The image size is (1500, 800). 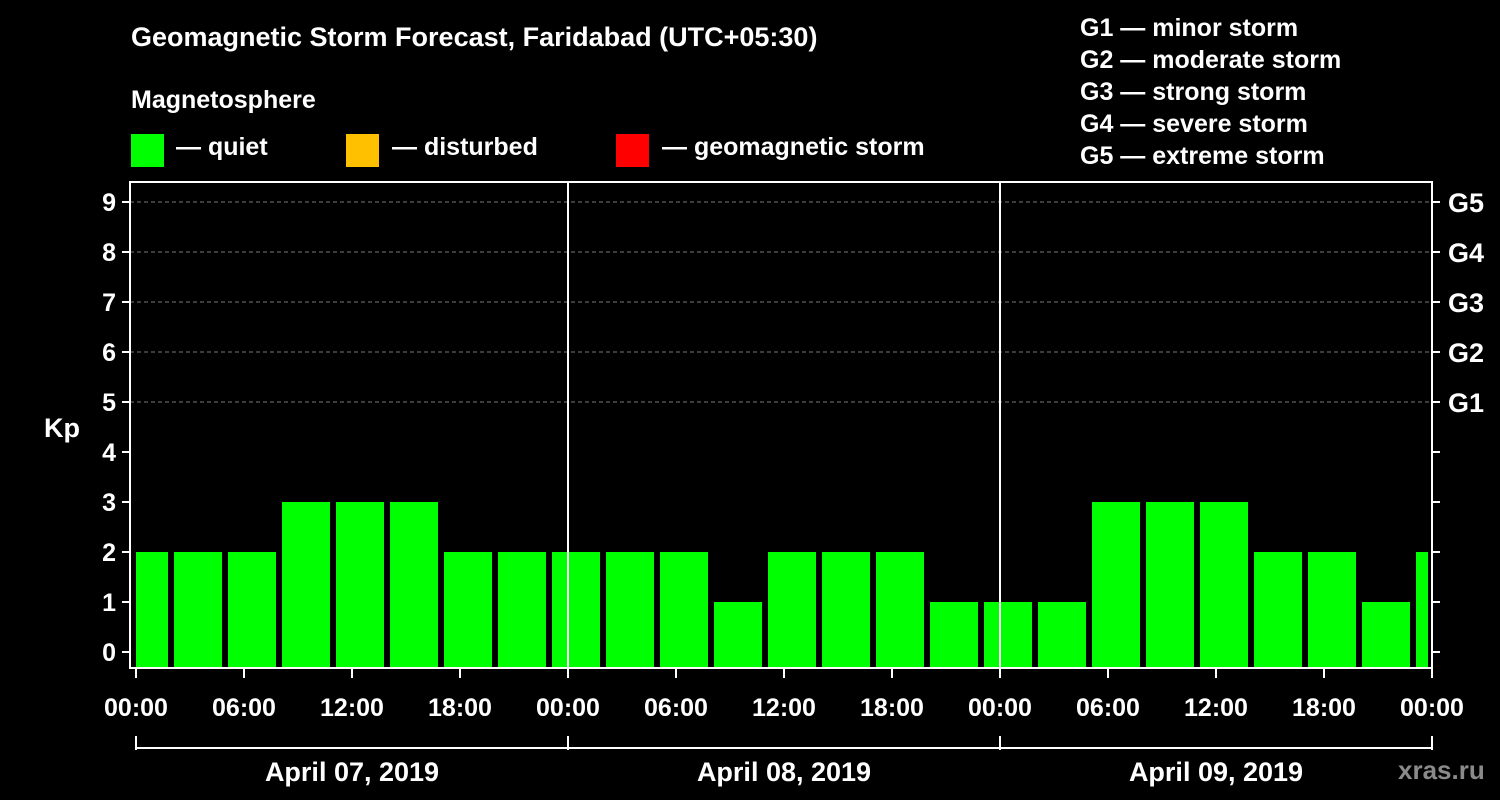 What do you see at coordinates (62, 428) in the screenshot?
I see `y-axis-label: Kp` at bounding box center [62, 428].